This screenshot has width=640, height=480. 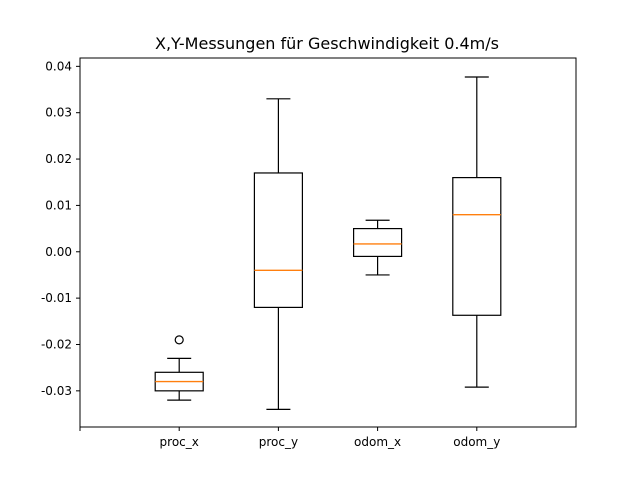 What do you see at coordinates (179, 340) in the screenshot?
I see `outlier-point` at bounding box center [179, 340].